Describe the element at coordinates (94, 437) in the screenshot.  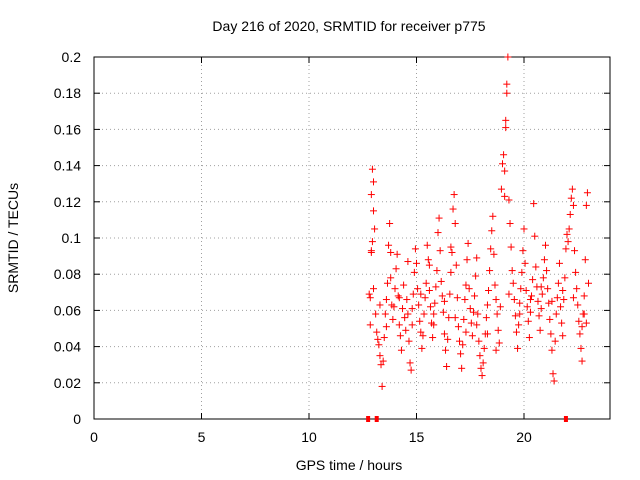
I see `x-tick-label: 0` at that location.